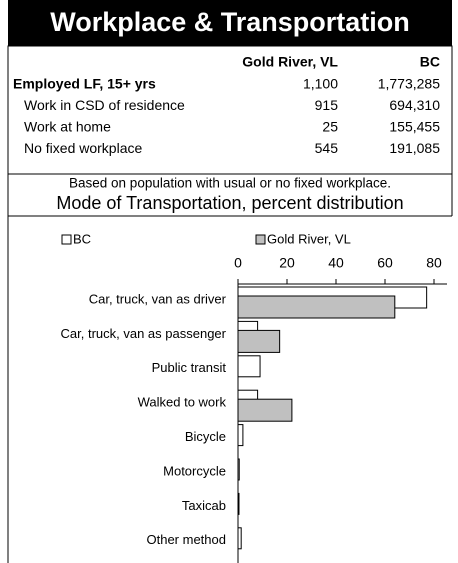  I want to click on row-label: Employed LF, 15+ yrs, so click(84, 84).